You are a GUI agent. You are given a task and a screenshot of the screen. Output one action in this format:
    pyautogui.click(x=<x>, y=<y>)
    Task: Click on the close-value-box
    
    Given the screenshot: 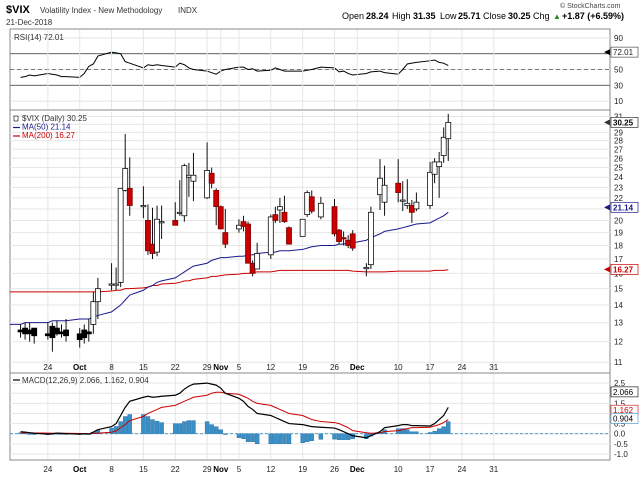 What is the action you would take?
    pyautogui.click(x=624, y=122)
    